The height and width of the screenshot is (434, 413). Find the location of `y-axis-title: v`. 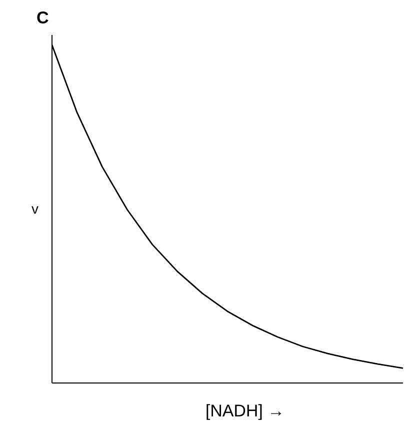

y-axis-title: v is located at coordinates (35, 210).